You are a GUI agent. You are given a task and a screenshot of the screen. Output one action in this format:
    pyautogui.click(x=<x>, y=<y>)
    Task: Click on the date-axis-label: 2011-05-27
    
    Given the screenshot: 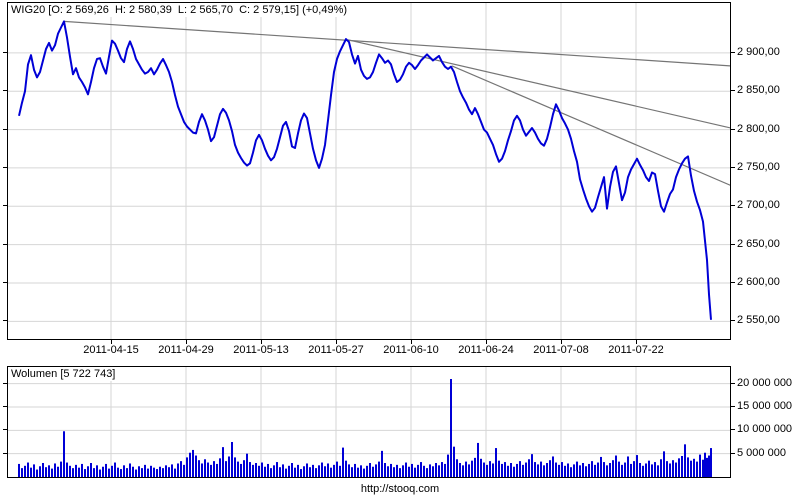 What is the action you would take?
    pyautogui.click(x=336, y=350)
    